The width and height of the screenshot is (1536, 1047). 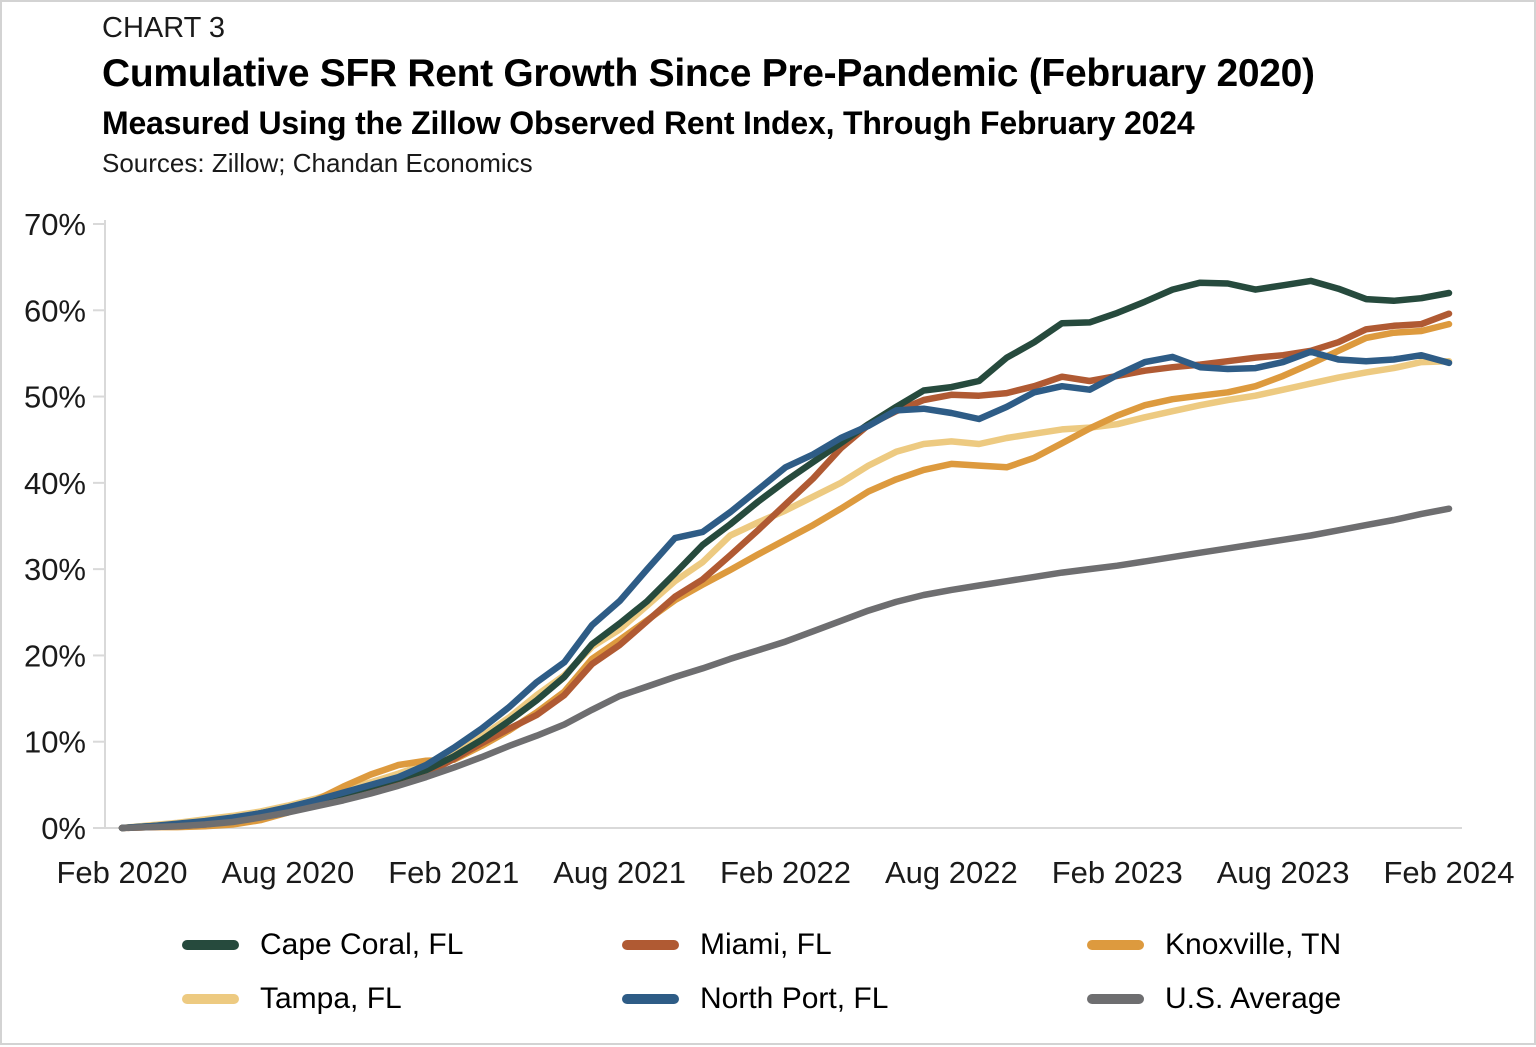 I want to click on x-tick-label: Aug 2022, so click(x=951, y=872).